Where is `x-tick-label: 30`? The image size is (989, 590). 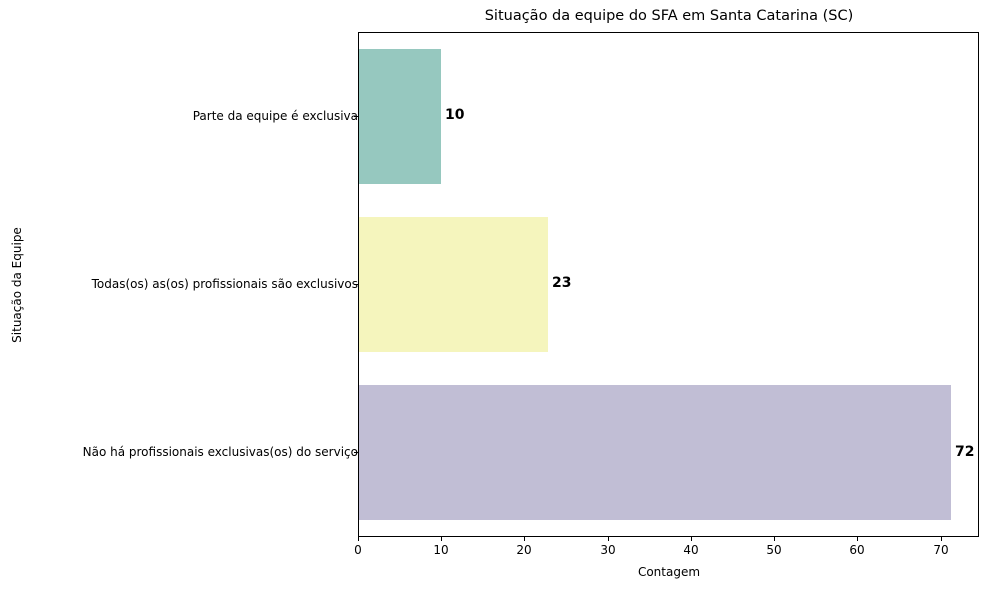
x-tick-label: 30 is located at coordinates (608, 550).